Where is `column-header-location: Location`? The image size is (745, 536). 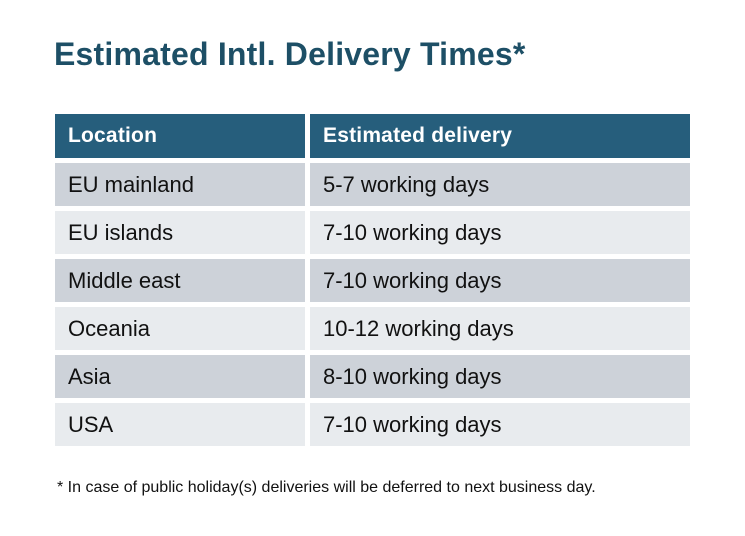
column-header-location: Location is located at coordinates (180, 136).